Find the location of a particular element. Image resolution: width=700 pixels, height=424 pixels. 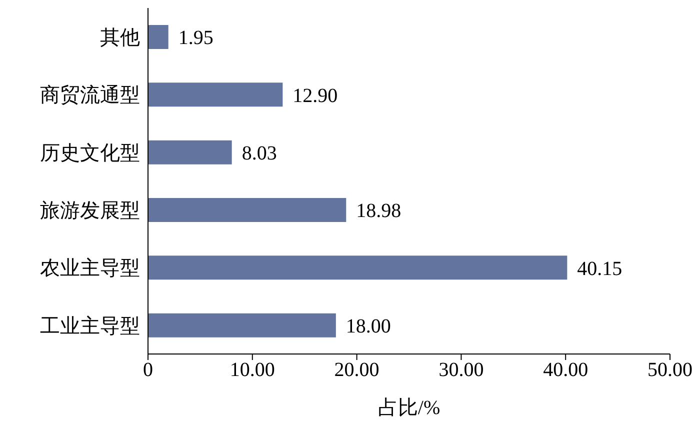

data-label: 12.90 is located at coordinates (315, 95).